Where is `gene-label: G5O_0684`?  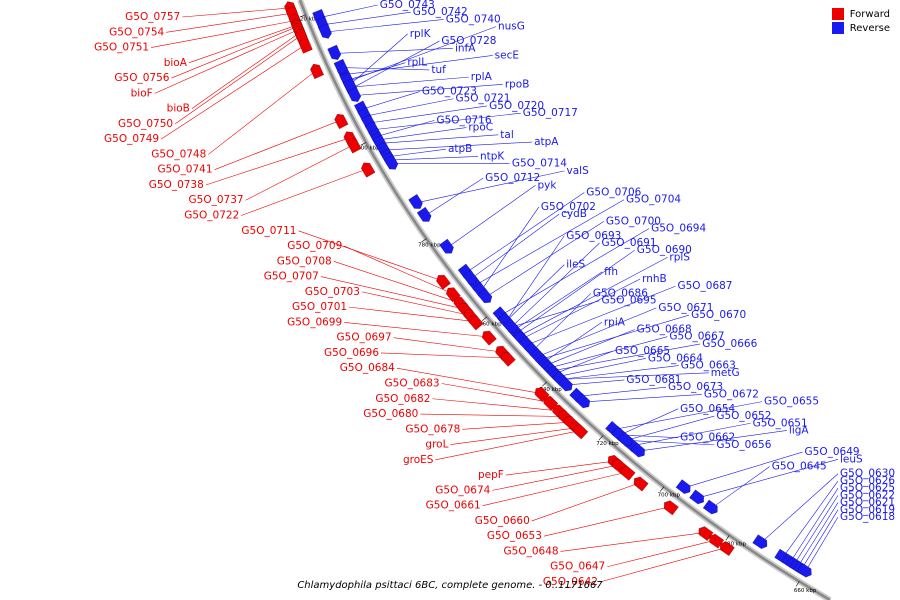
gene-label: G5O_0684 is located at coordinates (367, 368).